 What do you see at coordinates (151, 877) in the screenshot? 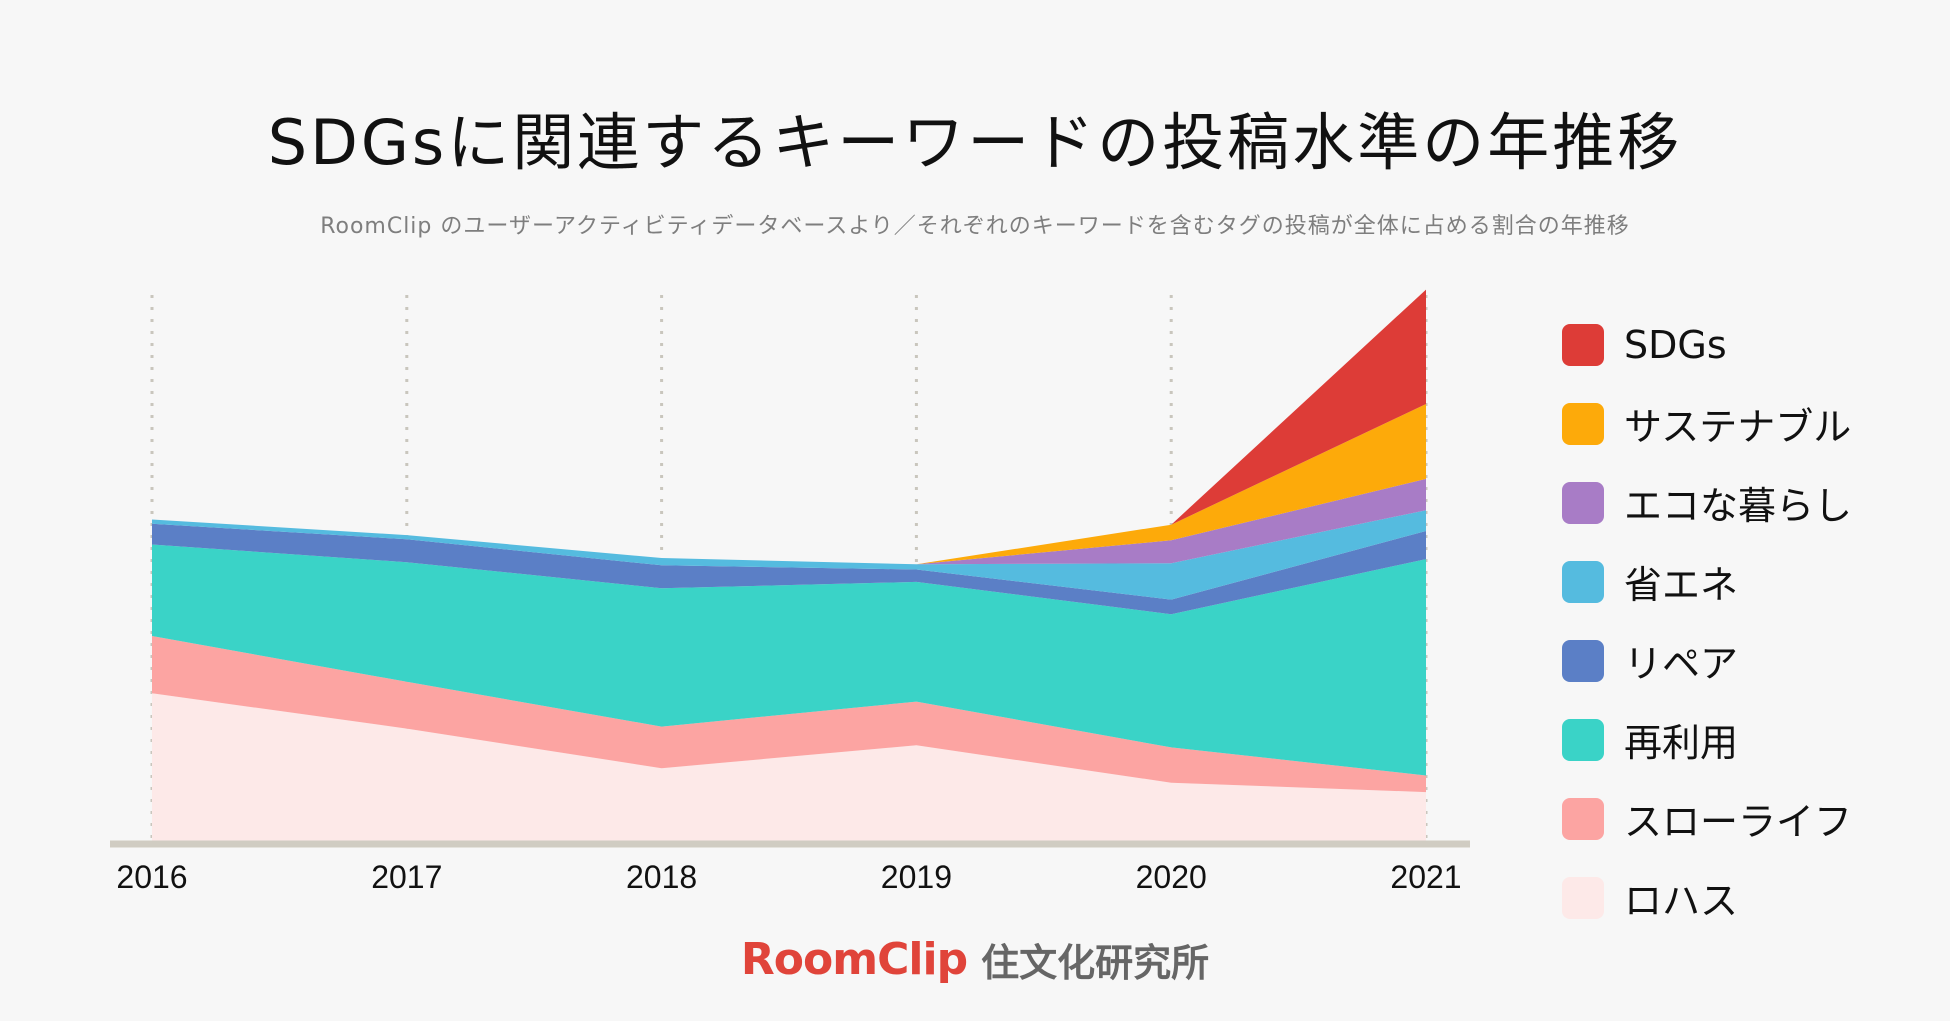
I see `x-tick-label-2016: 2016` at bounding box center [151, 877].